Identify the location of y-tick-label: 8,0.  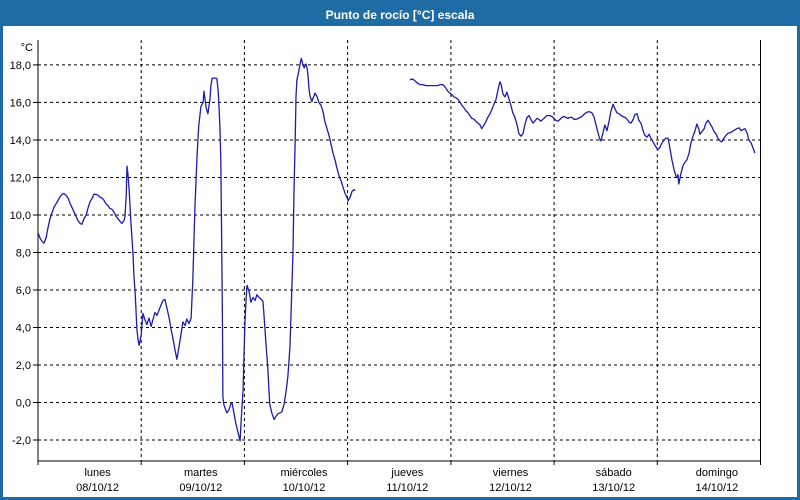
(23, 254).